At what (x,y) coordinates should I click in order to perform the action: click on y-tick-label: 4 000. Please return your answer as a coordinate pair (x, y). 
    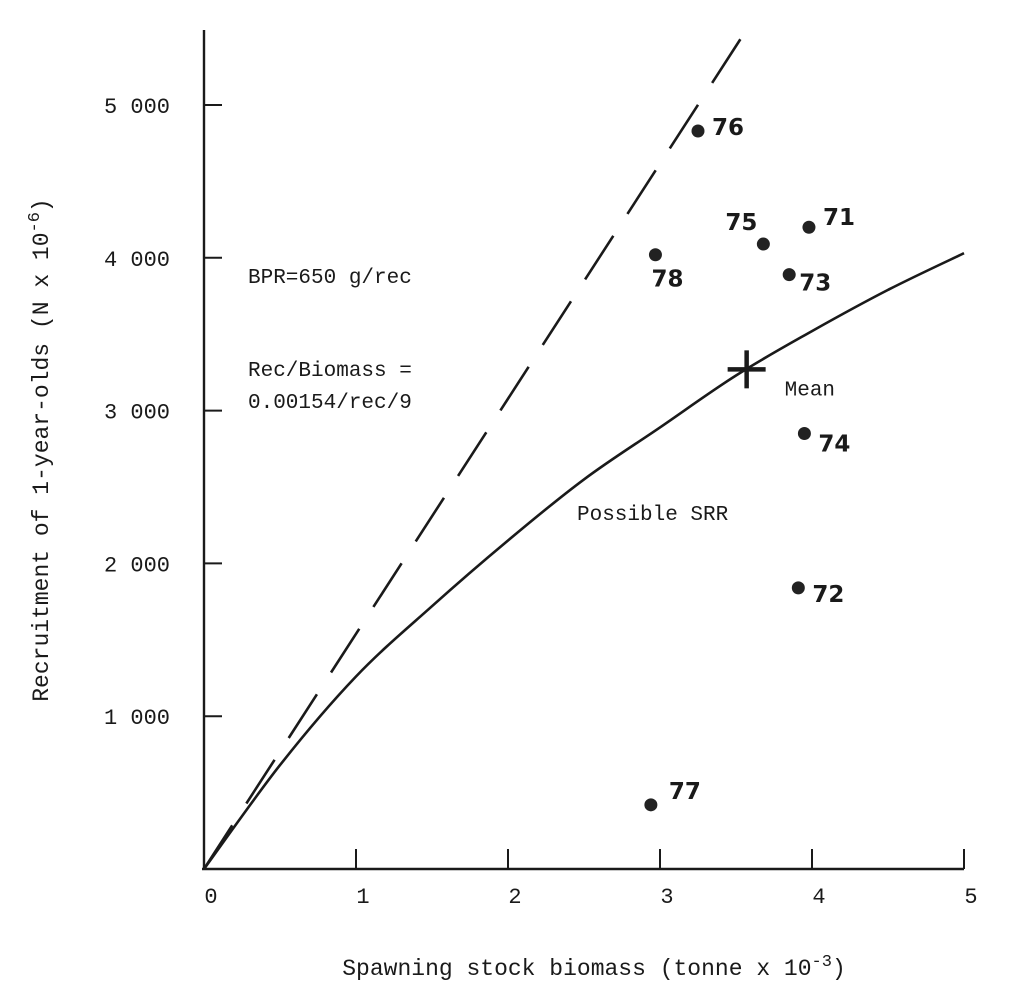
    Looking at the image, I should click on (137, 260).